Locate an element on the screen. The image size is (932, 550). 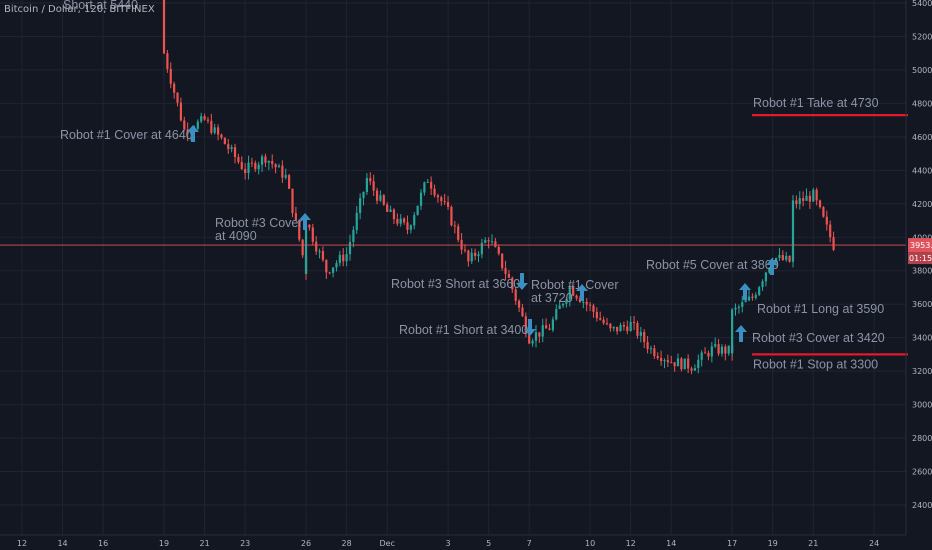
y-tick-label: 2400.0 is located at coordinates (922, 505).